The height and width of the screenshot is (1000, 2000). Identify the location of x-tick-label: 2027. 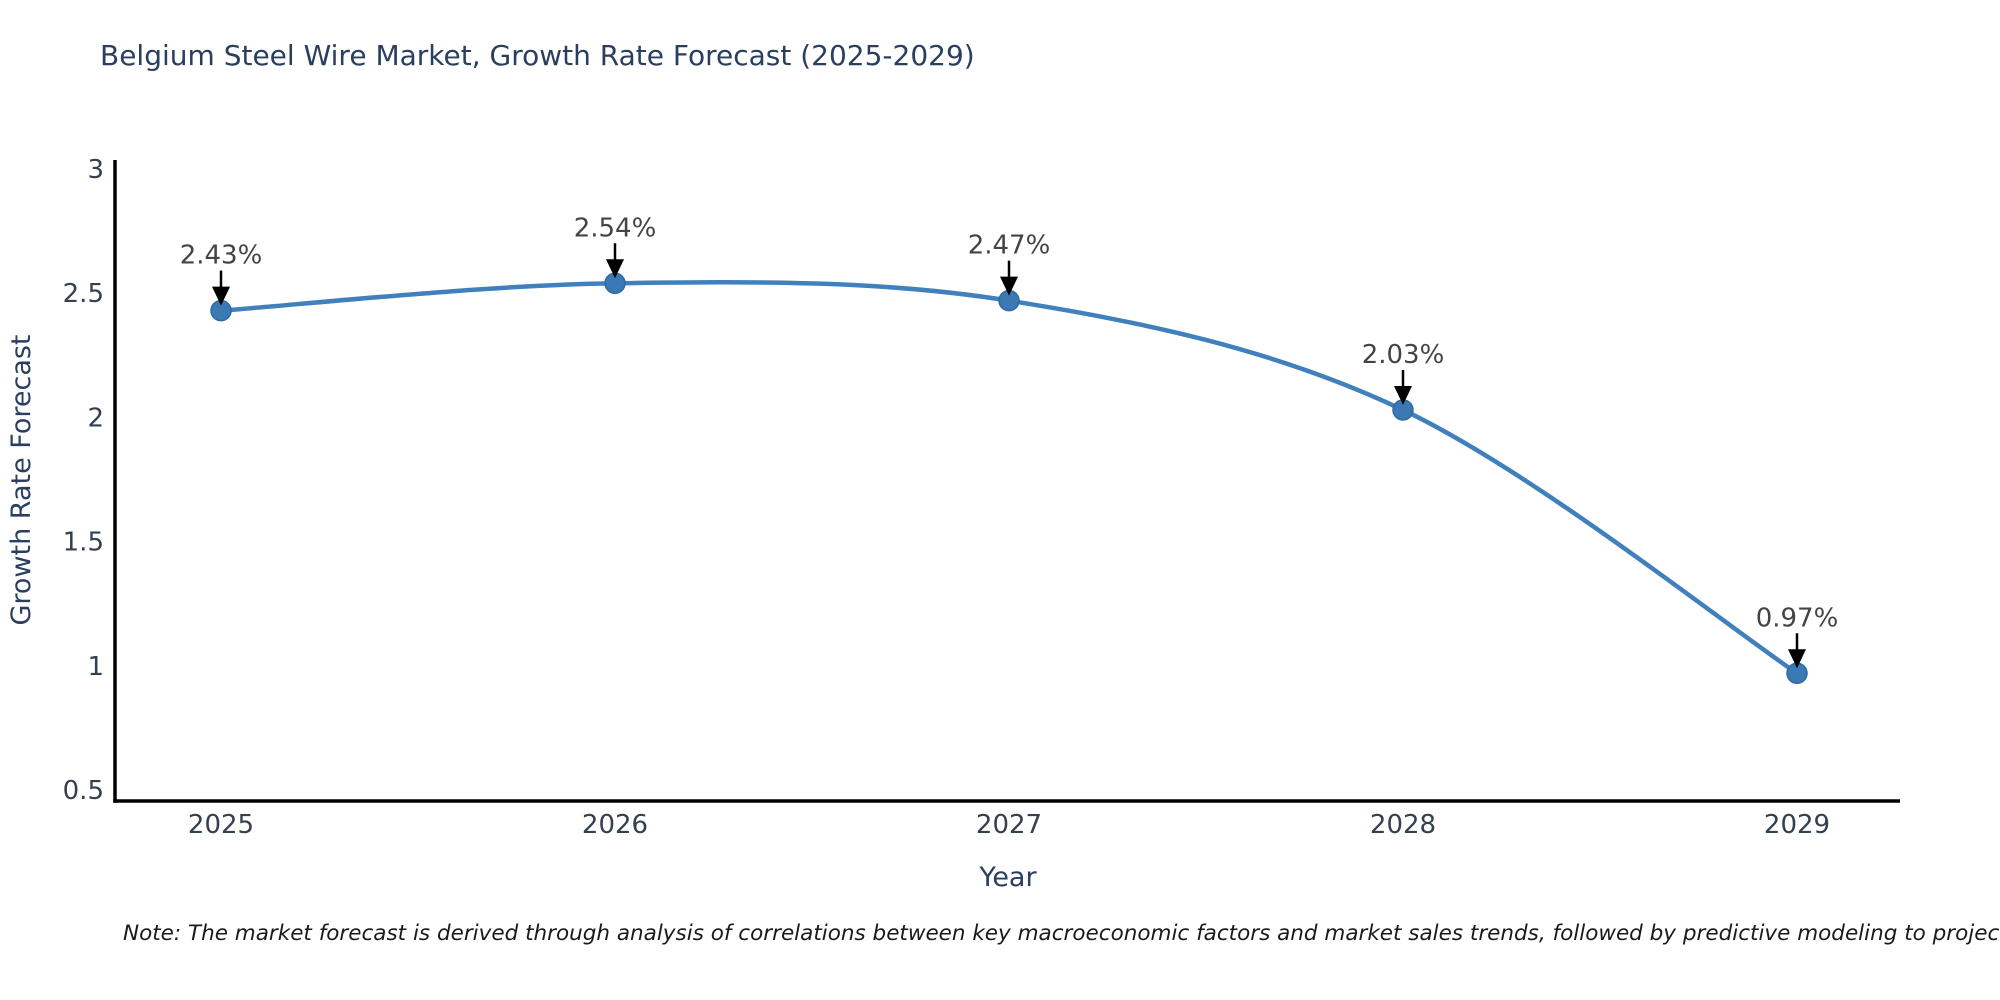
(1009, 825).